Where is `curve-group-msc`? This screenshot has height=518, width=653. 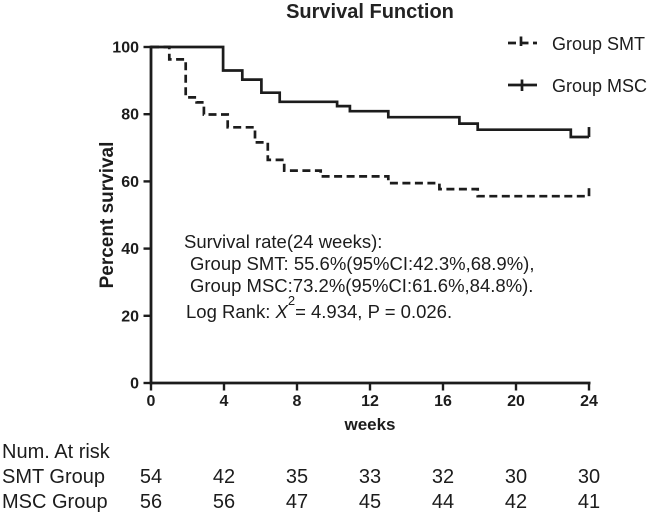 curve-group-msc is located at coordinates (370, 92).